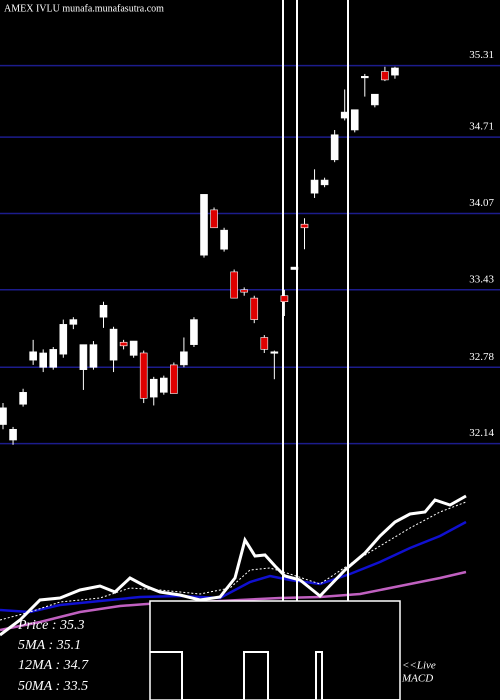  Describe the element at coordinates (84, 8) in the screenshot. I see `chart-title: AMEX IVLU munafa.munafasutra.com` at that location.